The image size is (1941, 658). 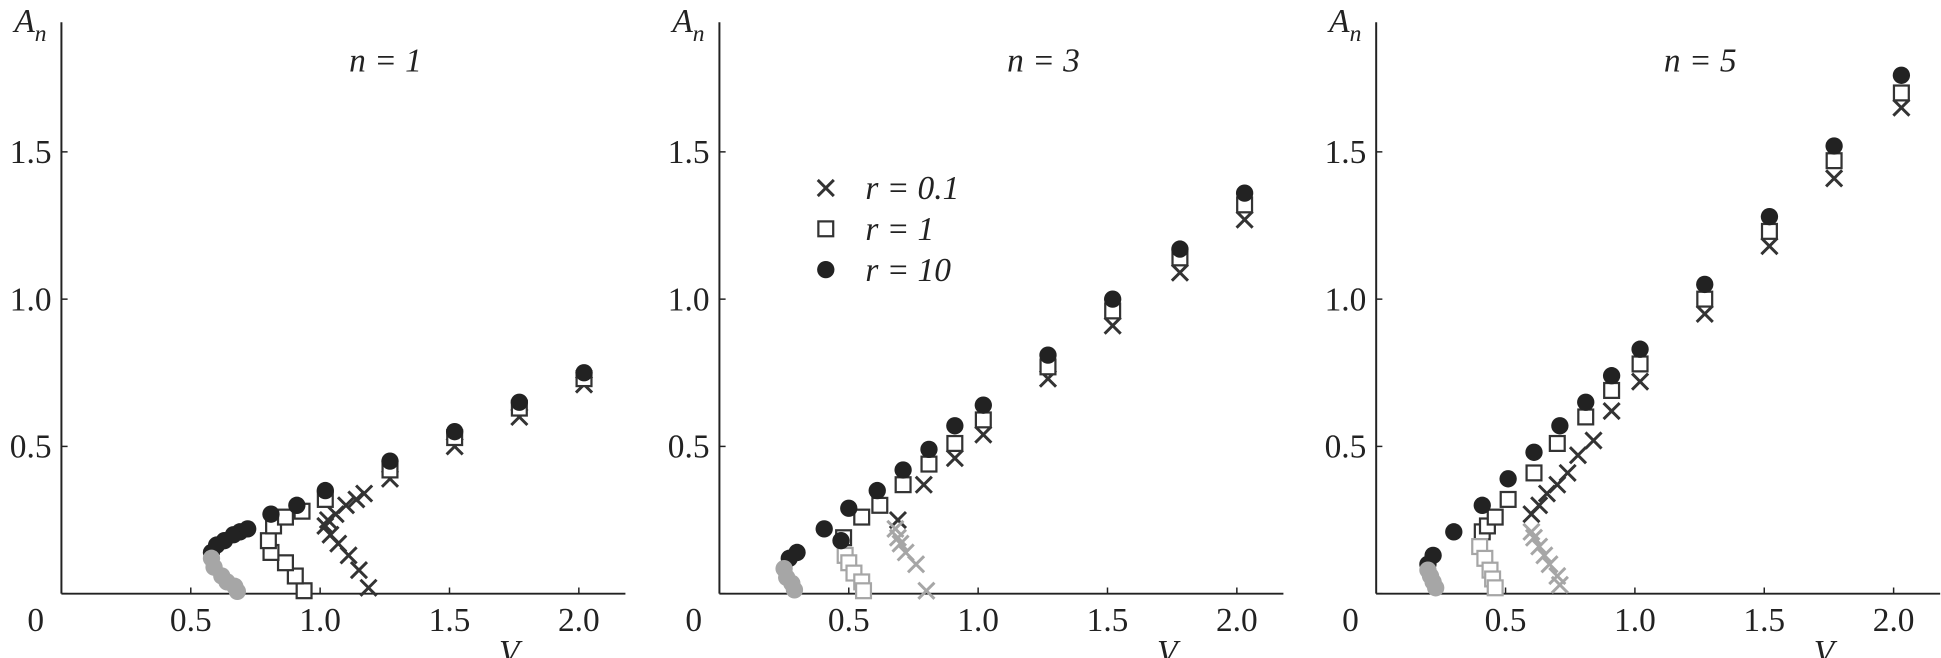 I want to click on x-axis-label: V, so click(x=511, y=646).